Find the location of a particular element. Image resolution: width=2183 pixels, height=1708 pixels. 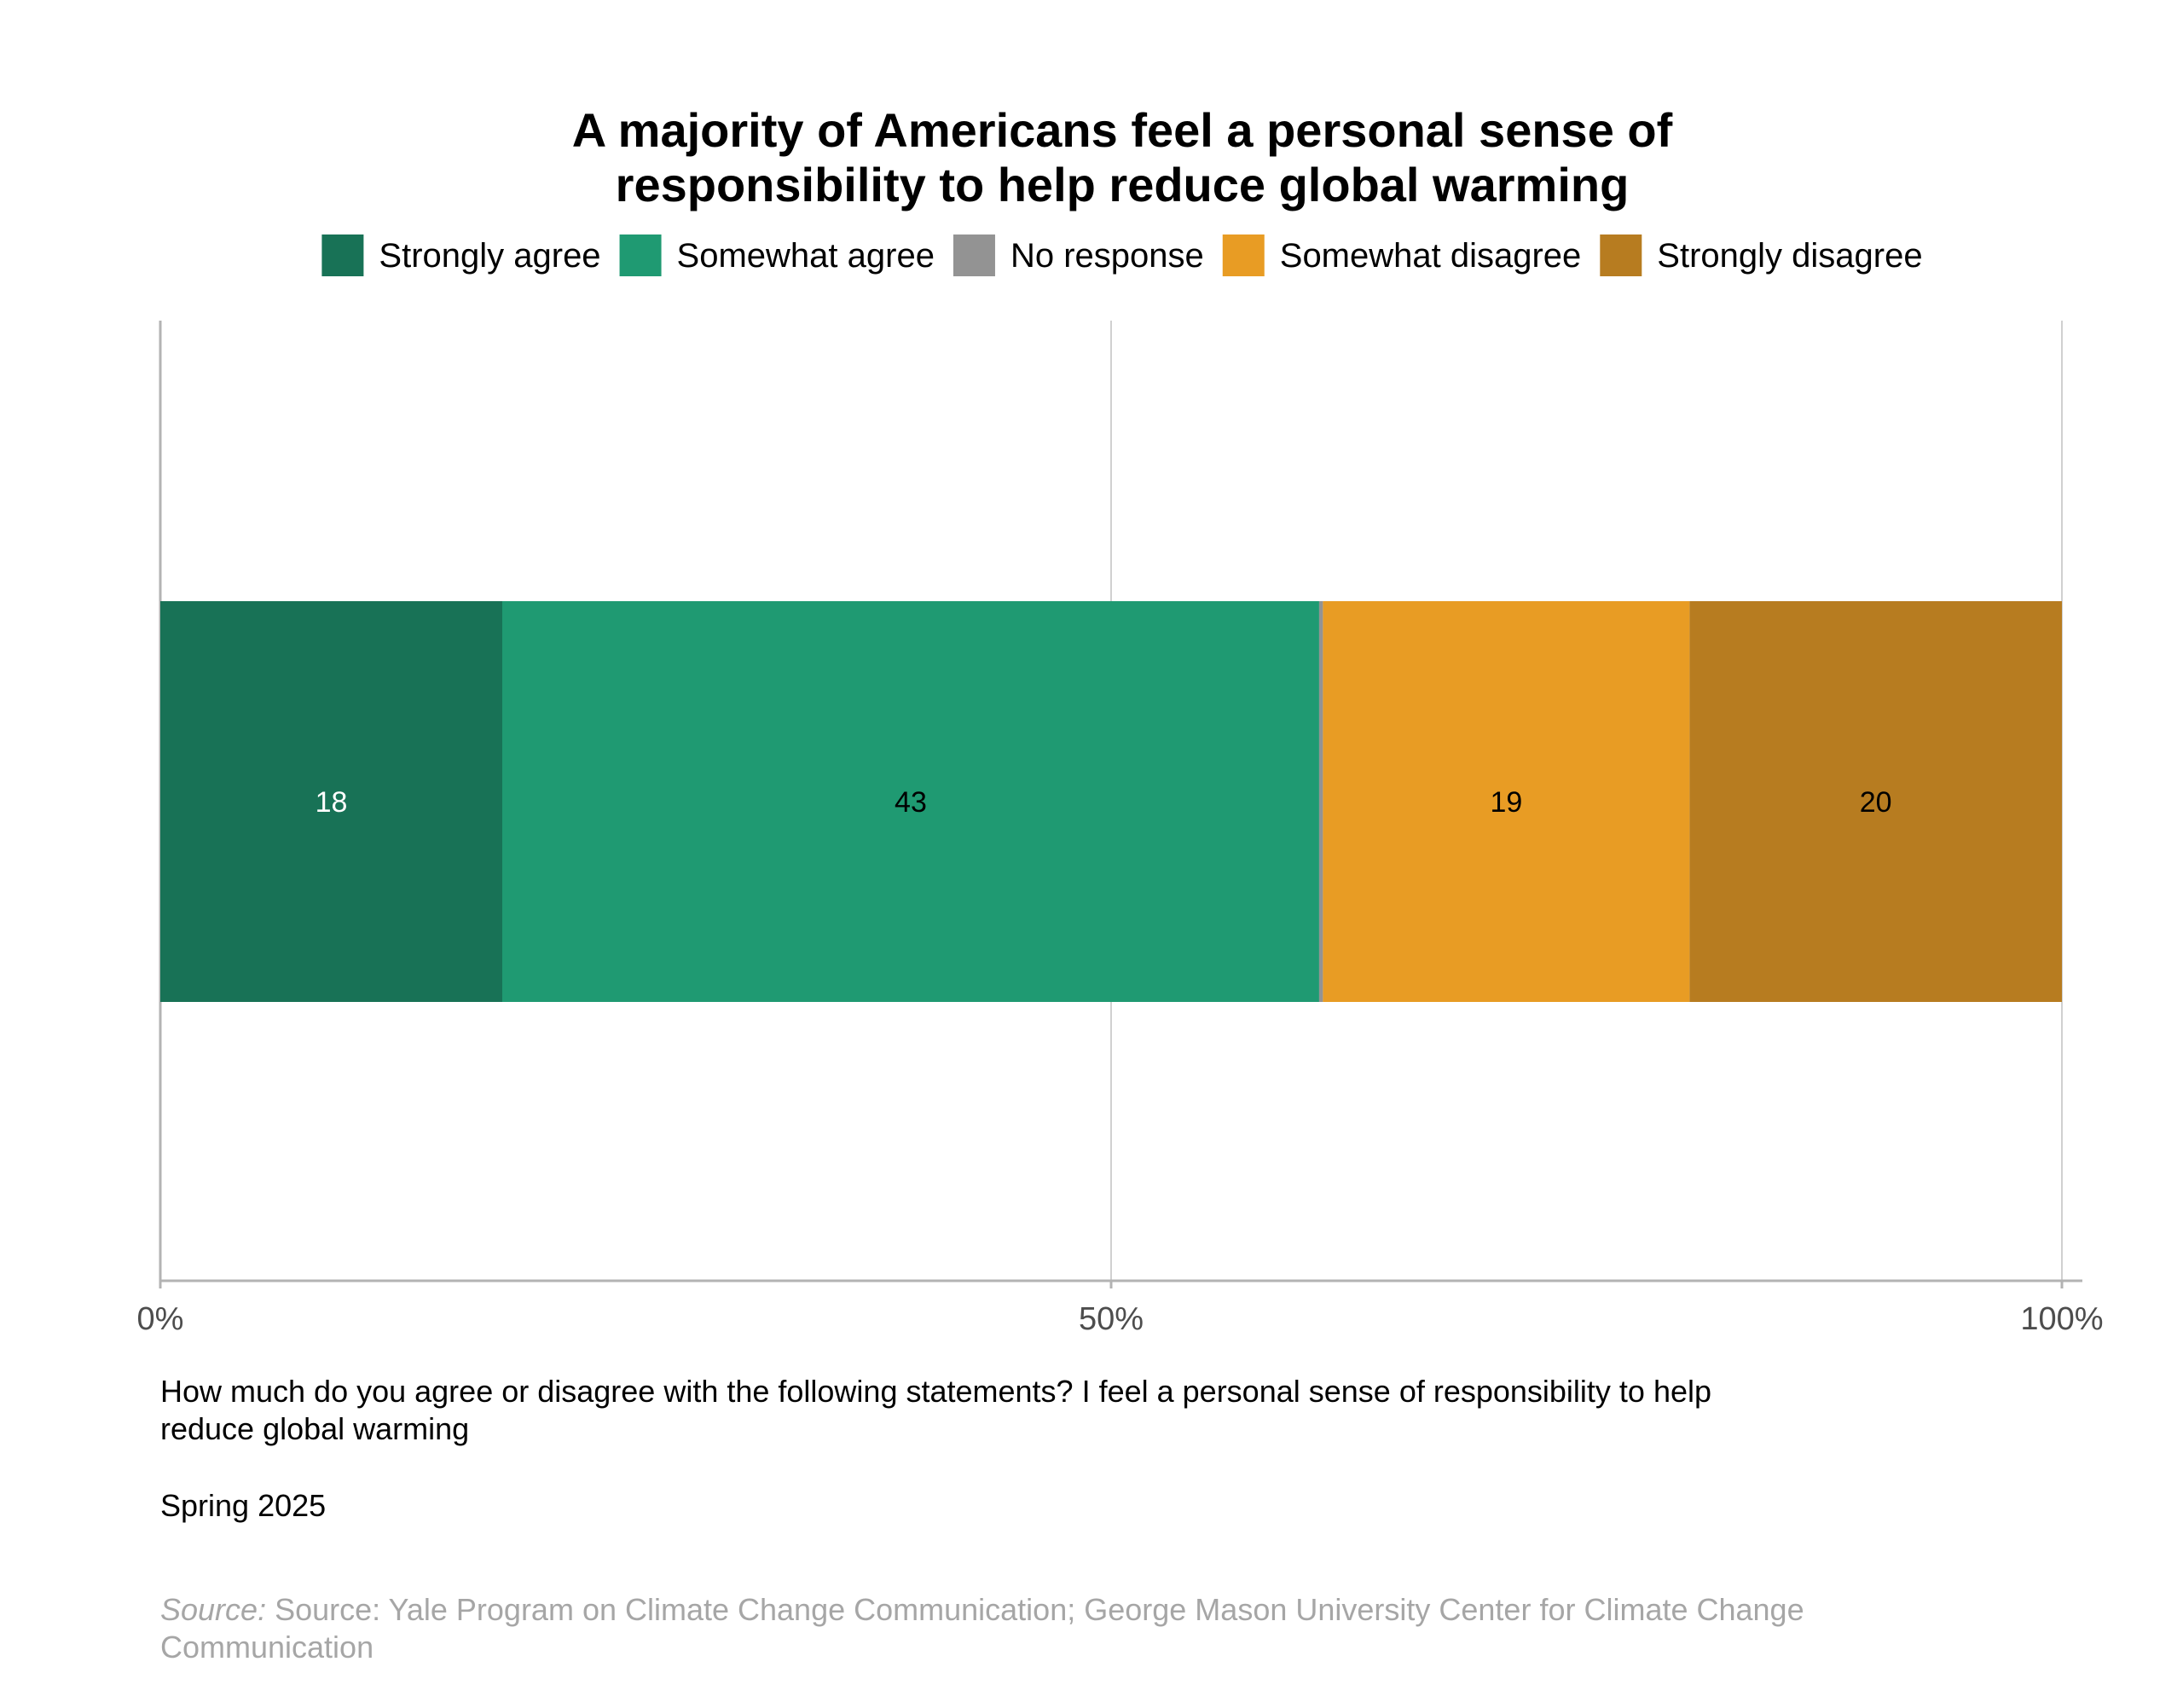

source-prefix: Source: is located at coordinates (214, 1609).